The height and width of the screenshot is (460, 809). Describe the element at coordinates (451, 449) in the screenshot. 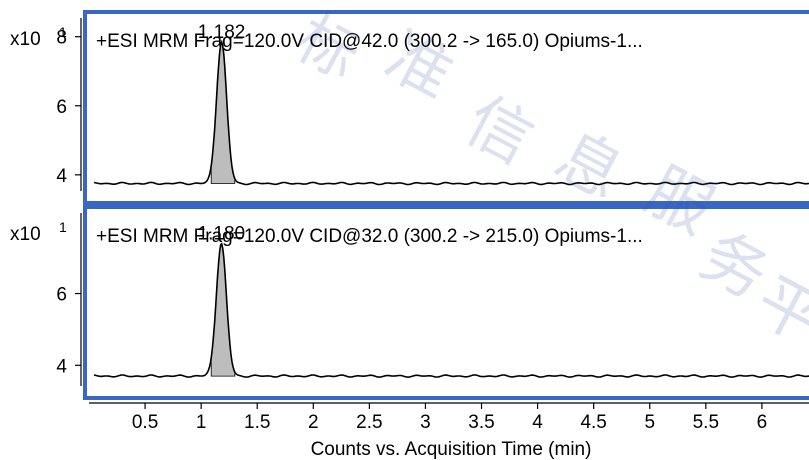

I see `x-axis-title: Counts vs. Acquisition Time (min)` at that location.